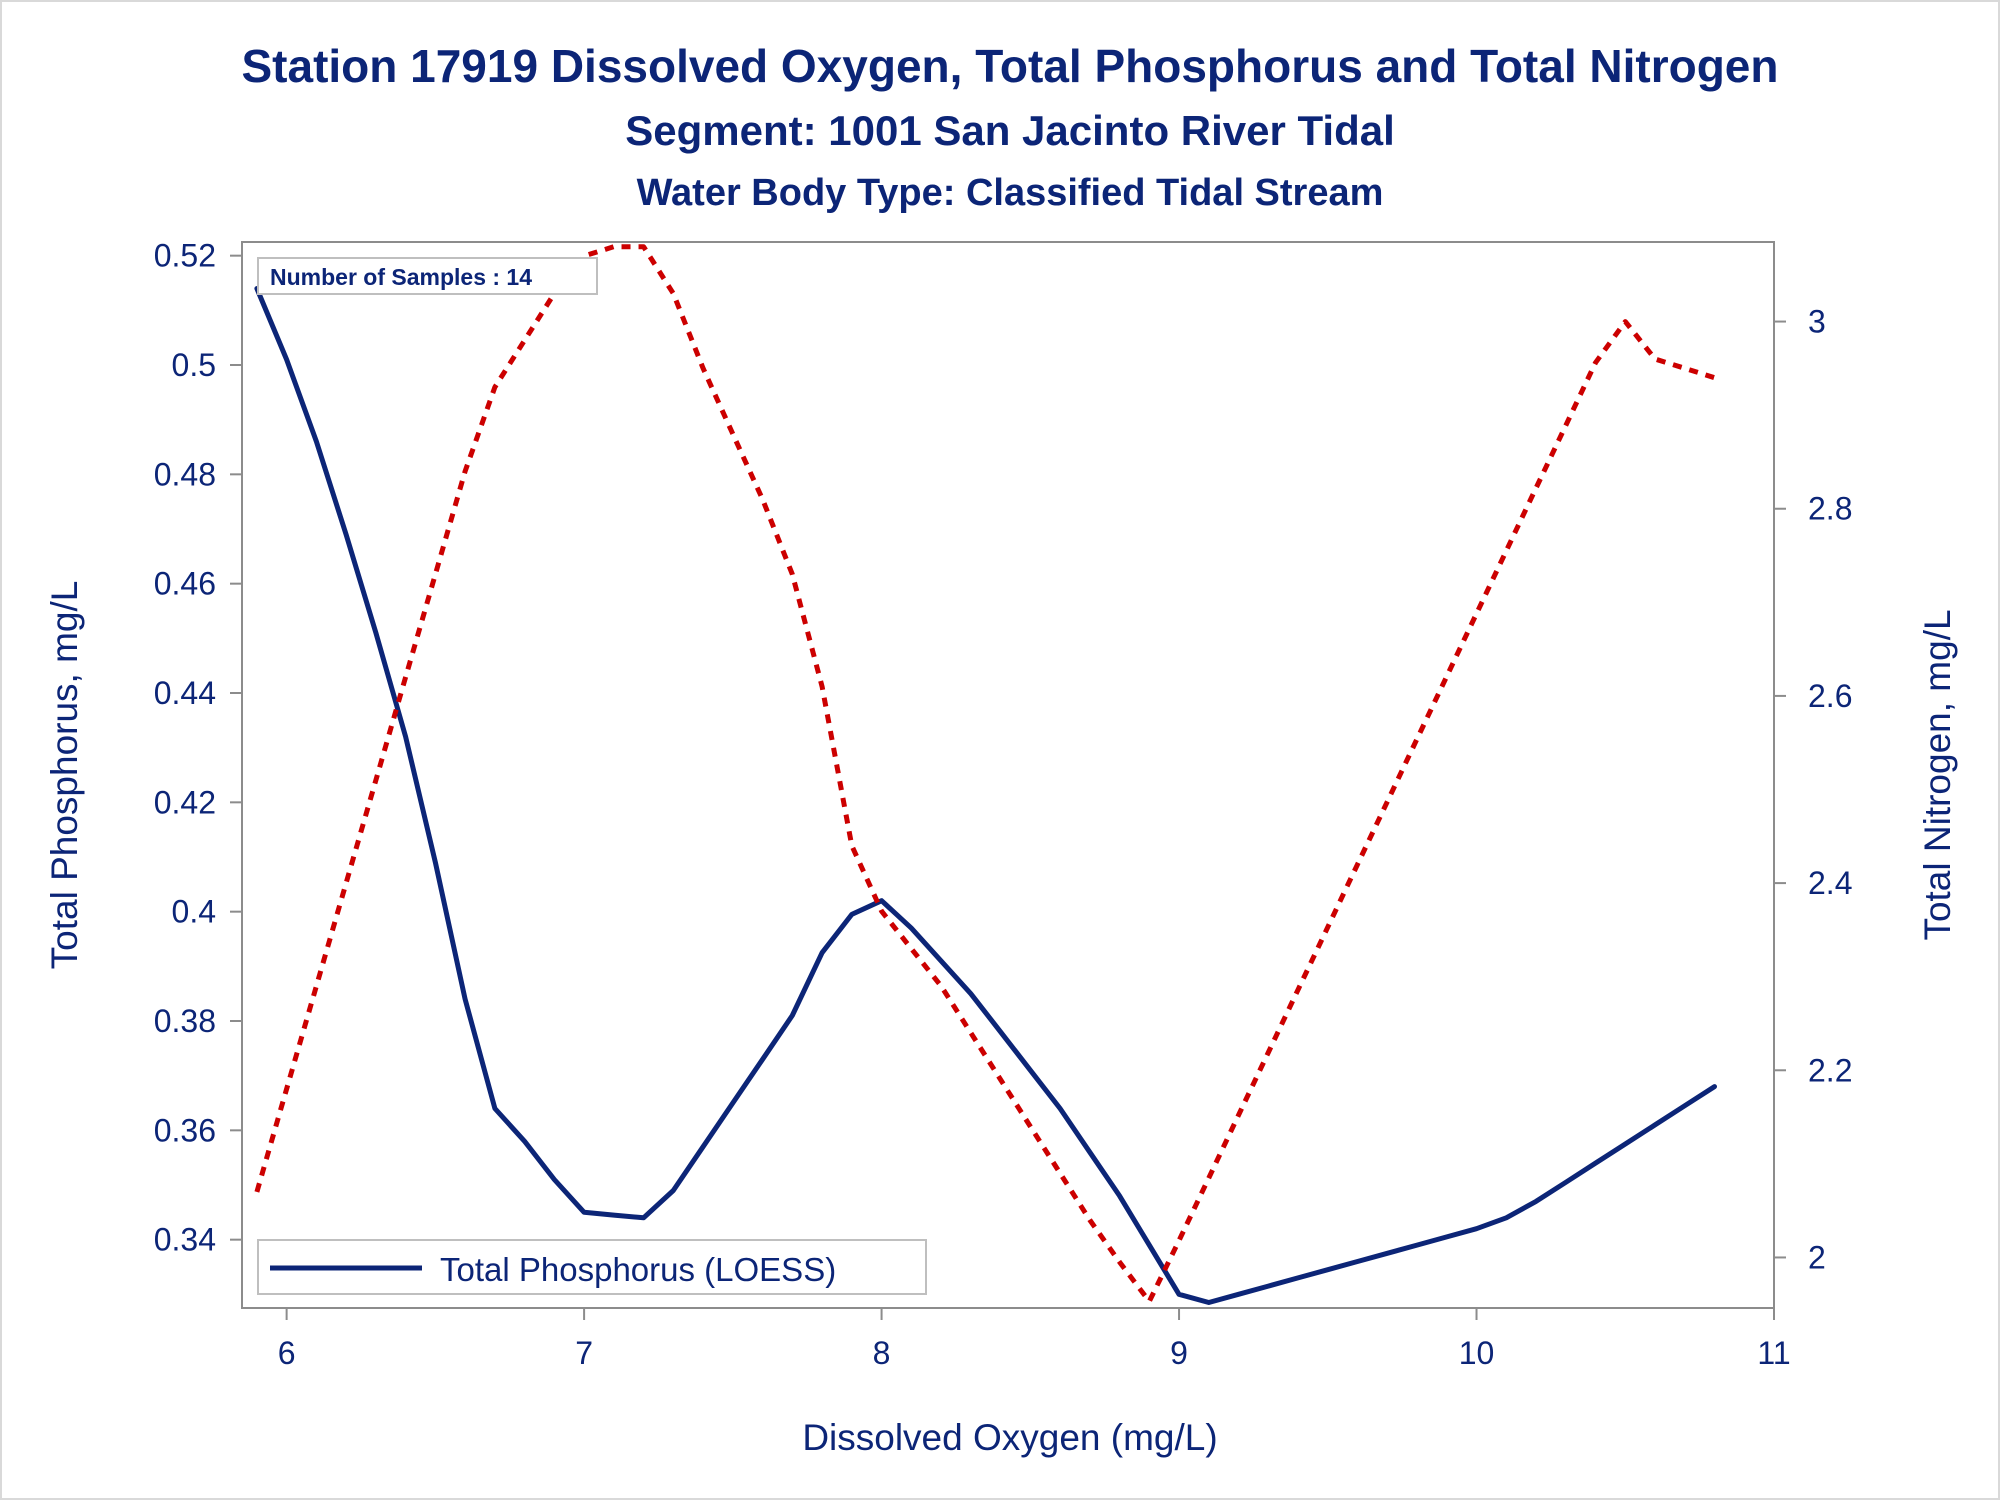 This screenshot has width=2000, height=1500. I want to click on y-tick-label: 0.42, so click(185, 802).